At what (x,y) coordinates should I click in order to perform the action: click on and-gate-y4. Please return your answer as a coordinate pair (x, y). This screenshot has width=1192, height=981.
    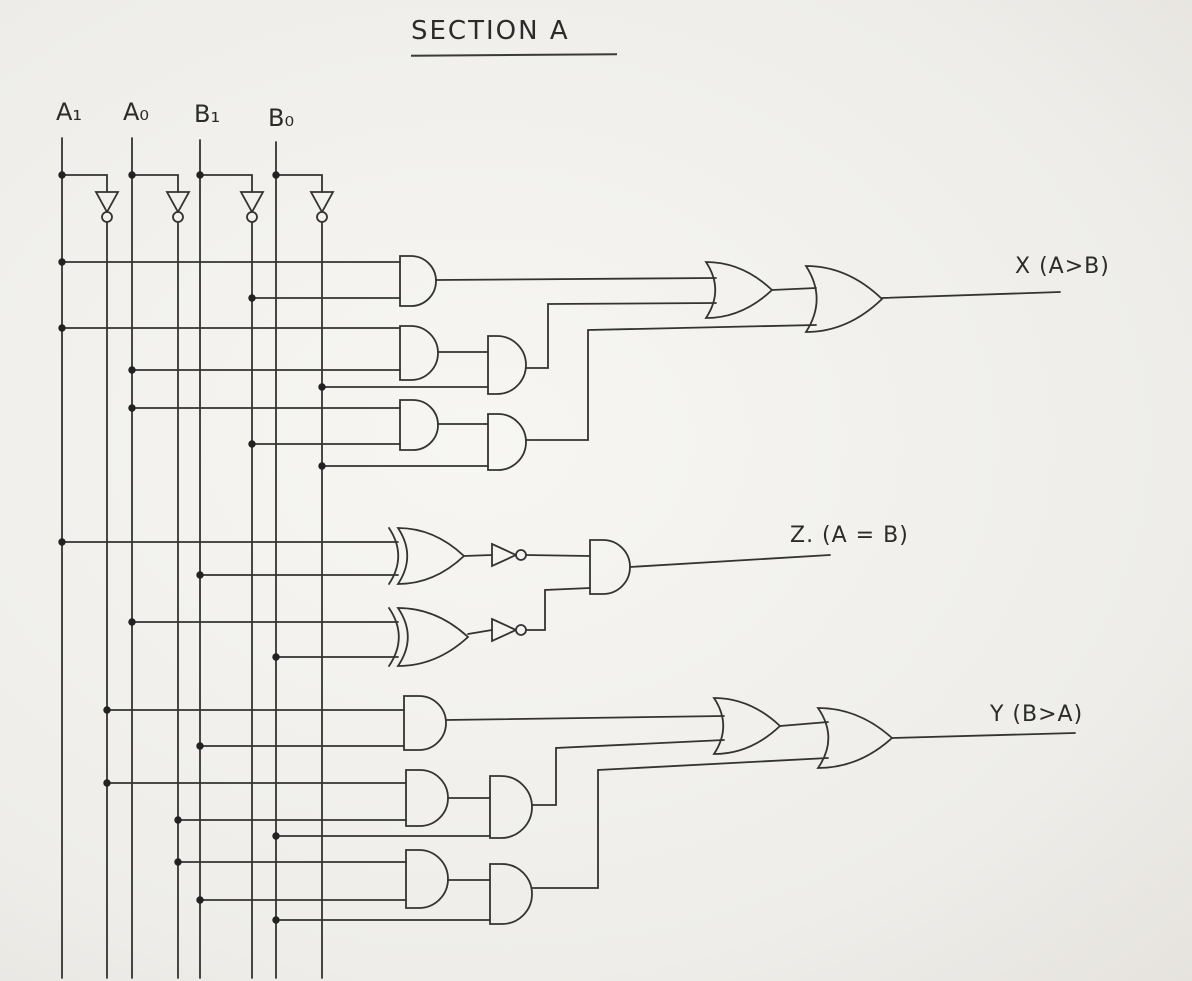
    Looking at the image, I should click on (427, 879).